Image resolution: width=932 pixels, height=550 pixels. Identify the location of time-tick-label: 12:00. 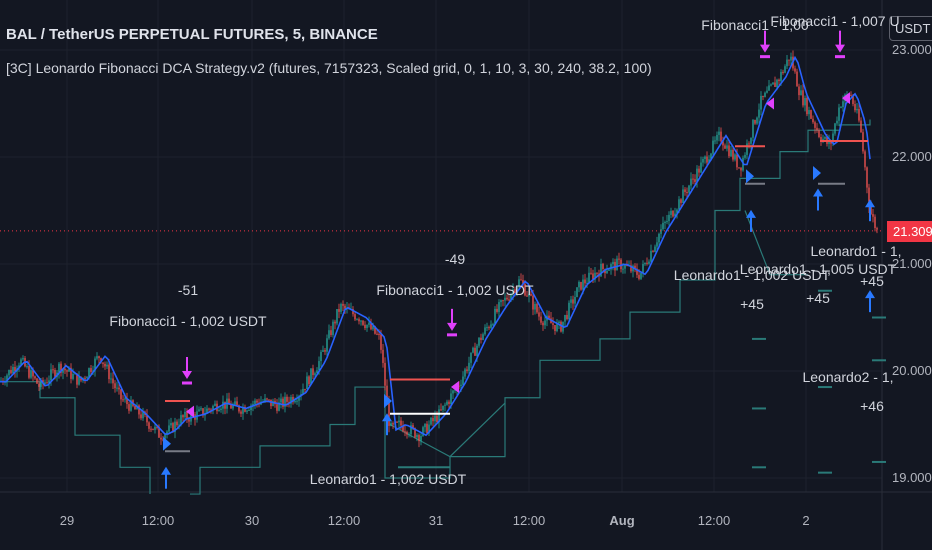
(158, 520).